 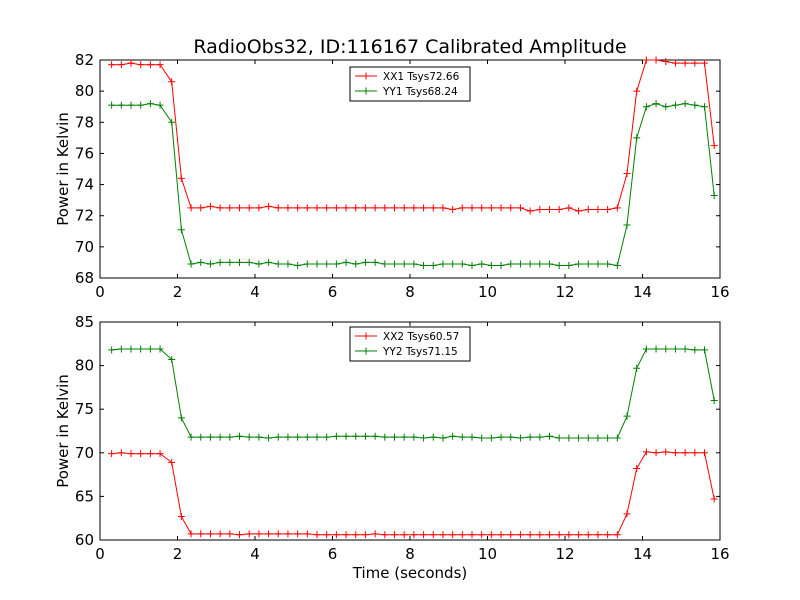 I want to click on y-tick-label: 78, so click(x=84, y=122).